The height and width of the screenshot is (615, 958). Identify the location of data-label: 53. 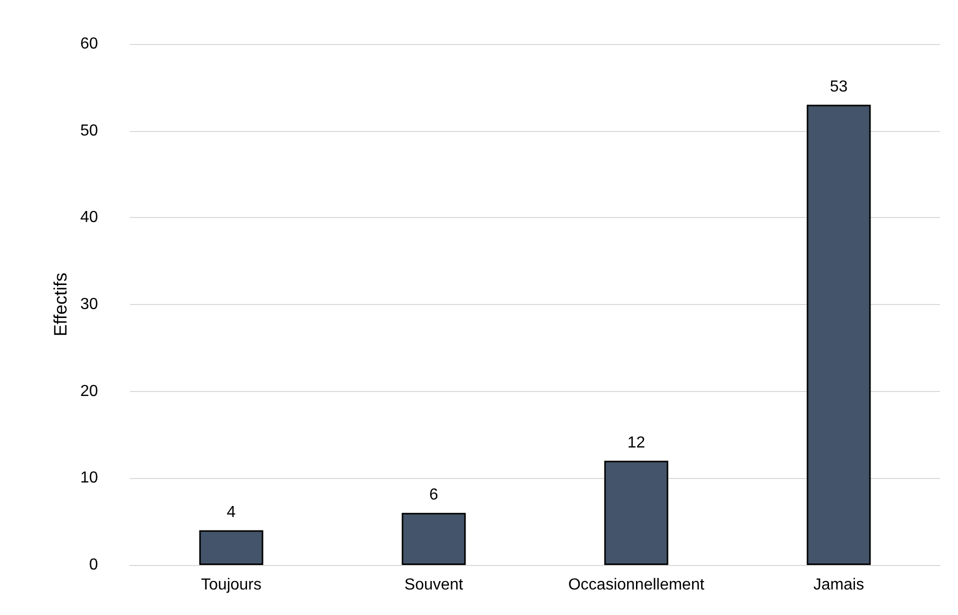
(839, 87).